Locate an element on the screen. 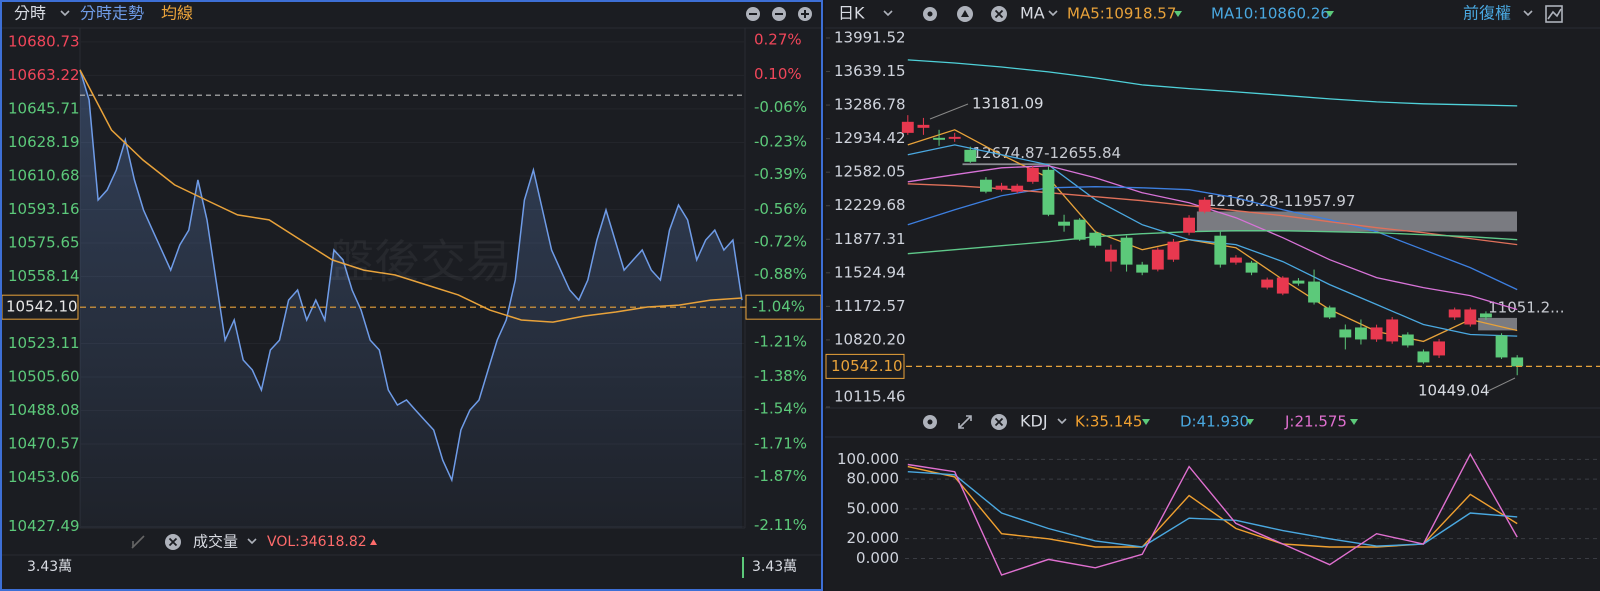  y-tick-label: 12582.05 is located at coordinates (870, 172).